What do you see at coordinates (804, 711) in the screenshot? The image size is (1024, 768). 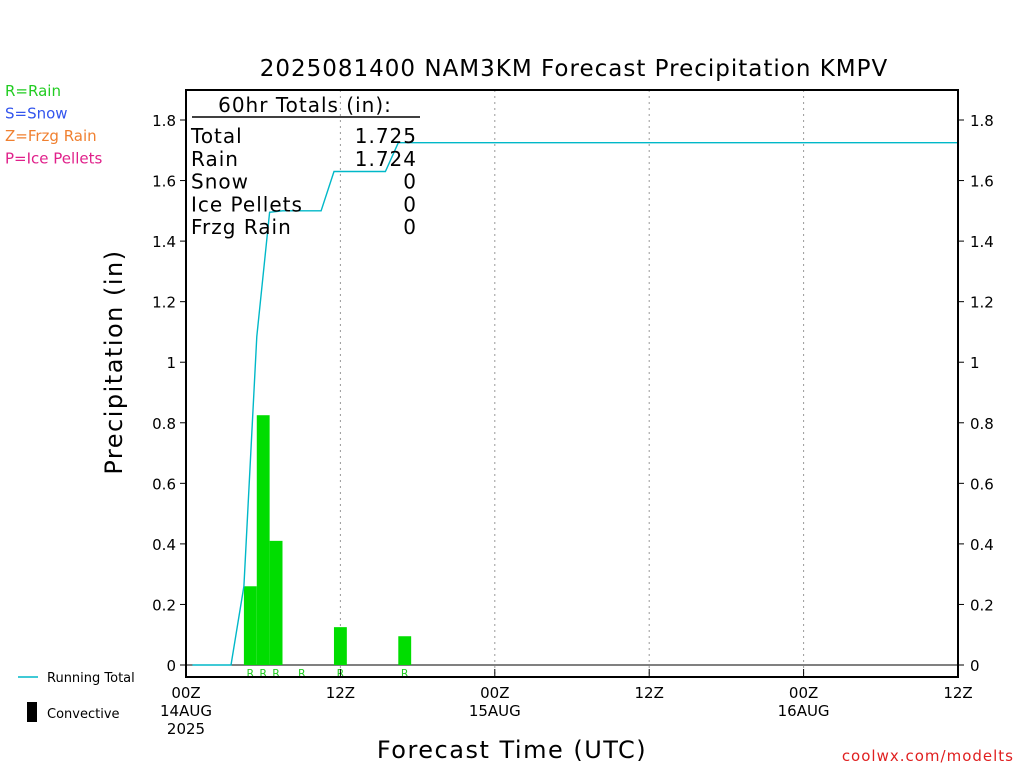 I see `x-tick-label: 16AUG` at bounding box center [804, 711].